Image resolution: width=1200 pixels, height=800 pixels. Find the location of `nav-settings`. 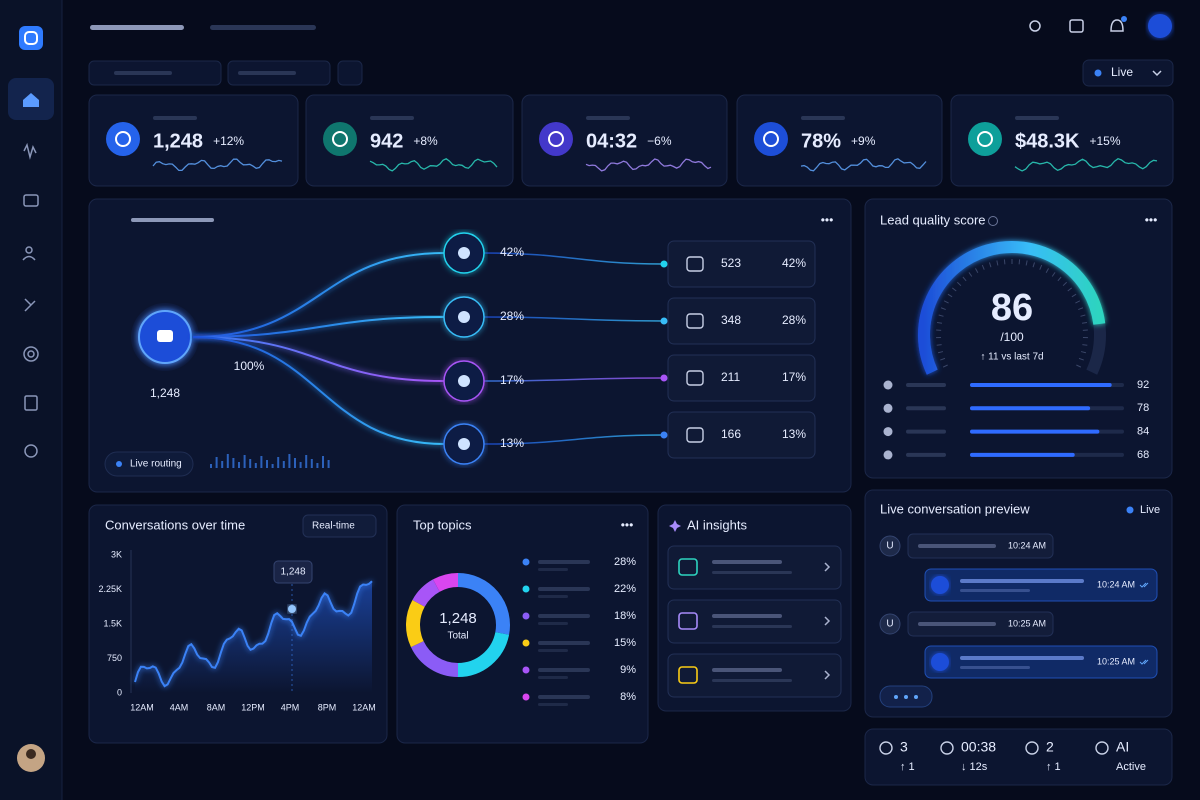

nav-settings is located at coordinates (31, 451).